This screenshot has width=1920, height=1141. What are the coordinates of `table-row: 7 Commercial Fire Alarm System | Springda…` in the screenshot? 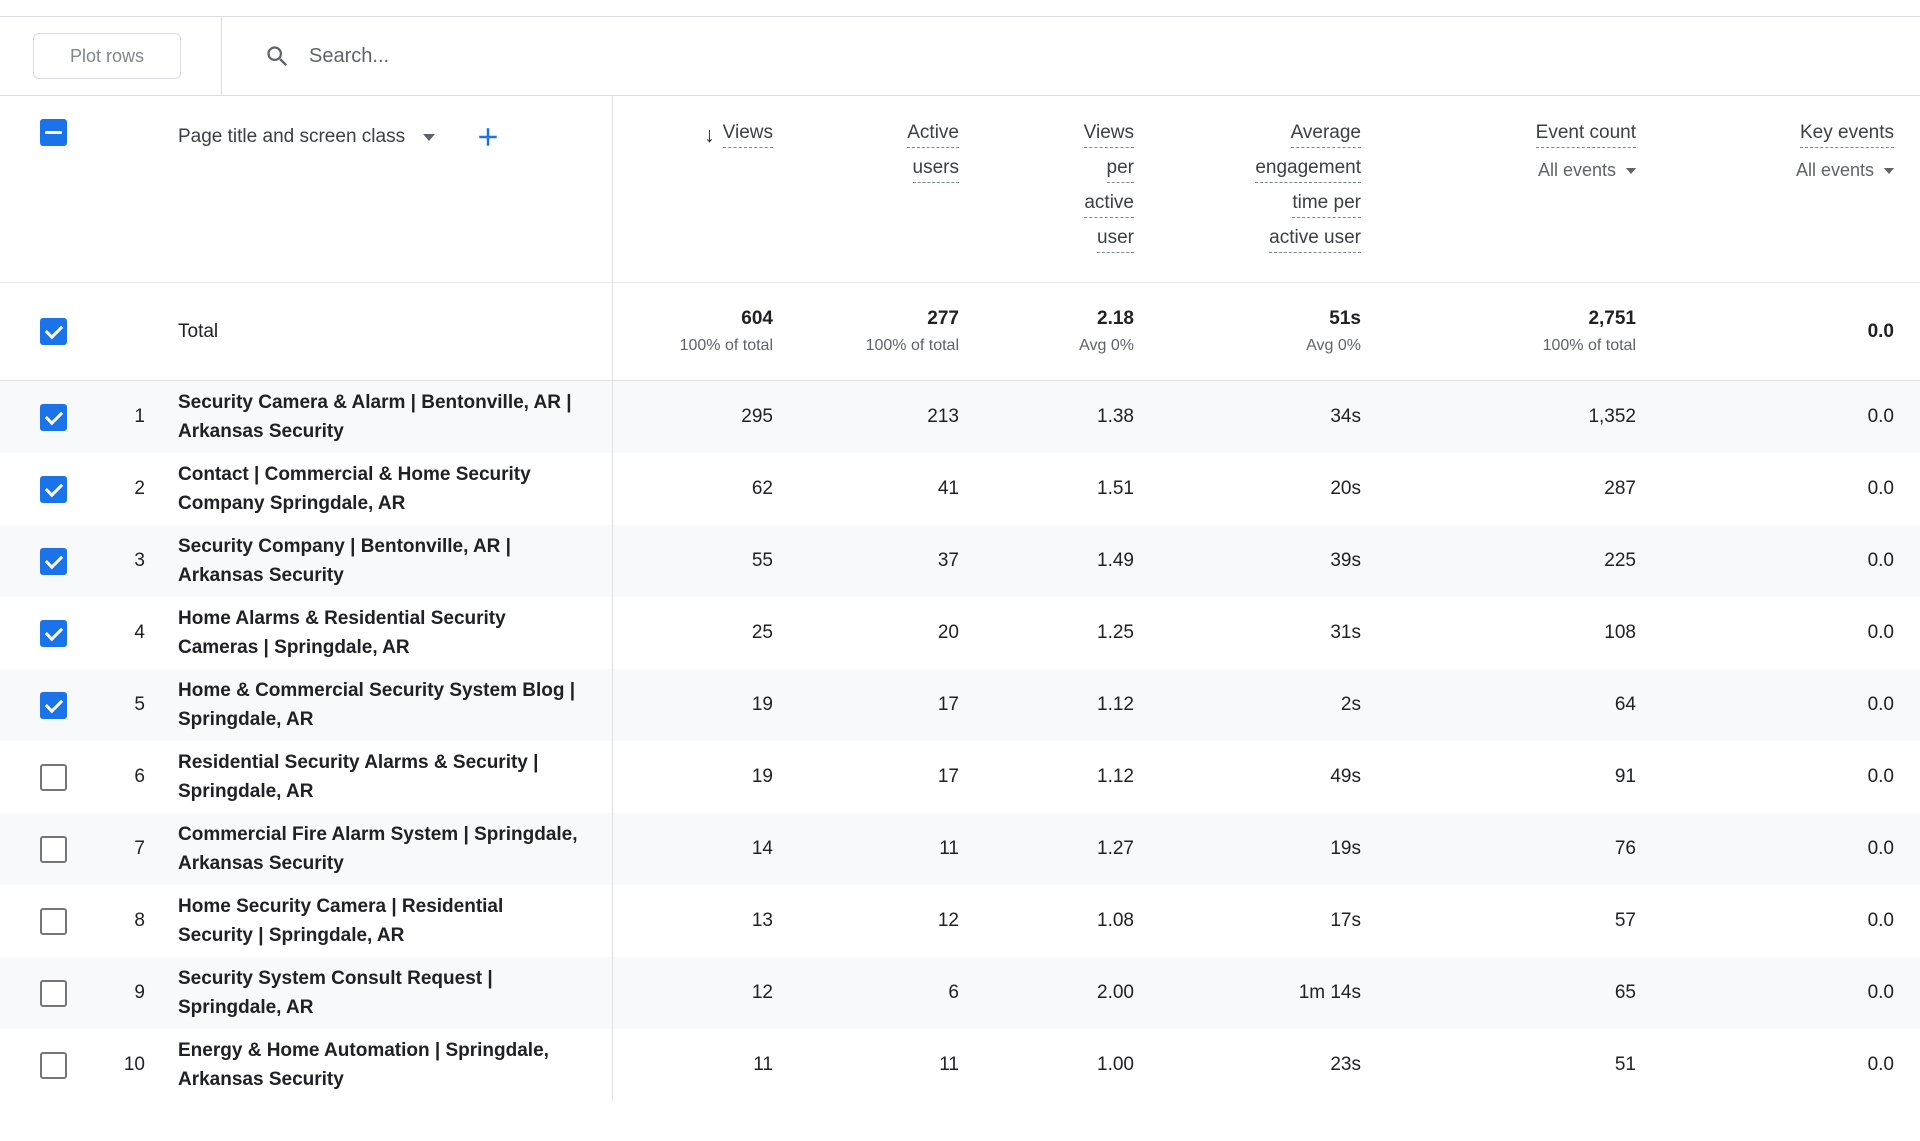 It's located at (960, 849).